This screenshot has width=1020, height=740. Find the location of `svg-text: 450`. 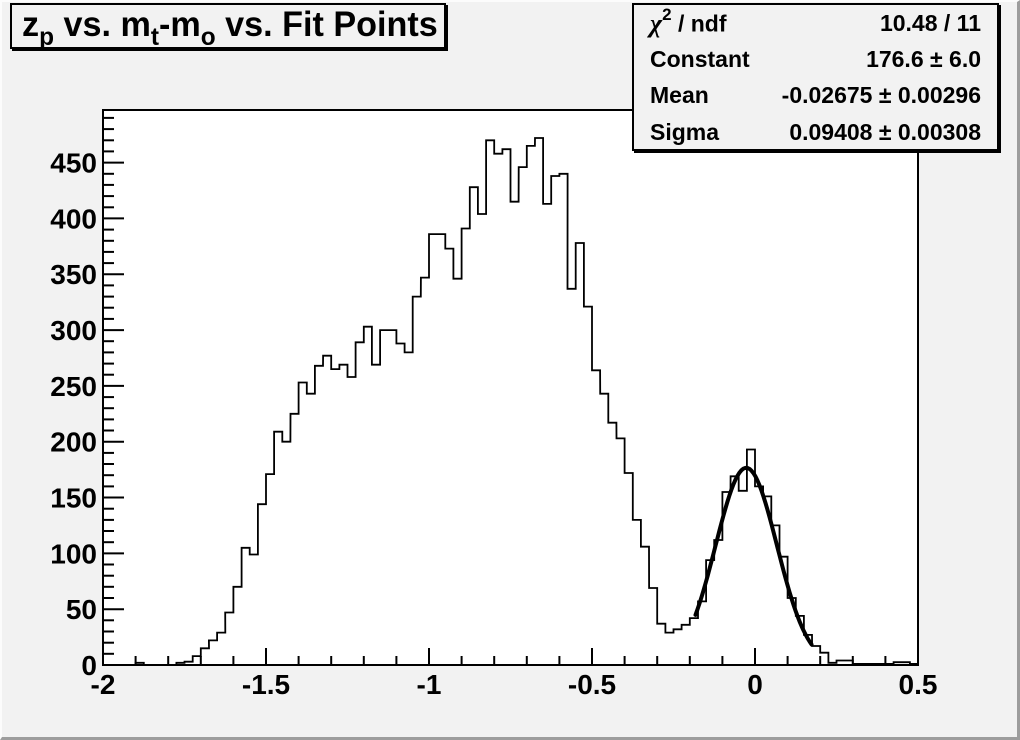

svg-text: 450 is located at coordinates (73, 163).